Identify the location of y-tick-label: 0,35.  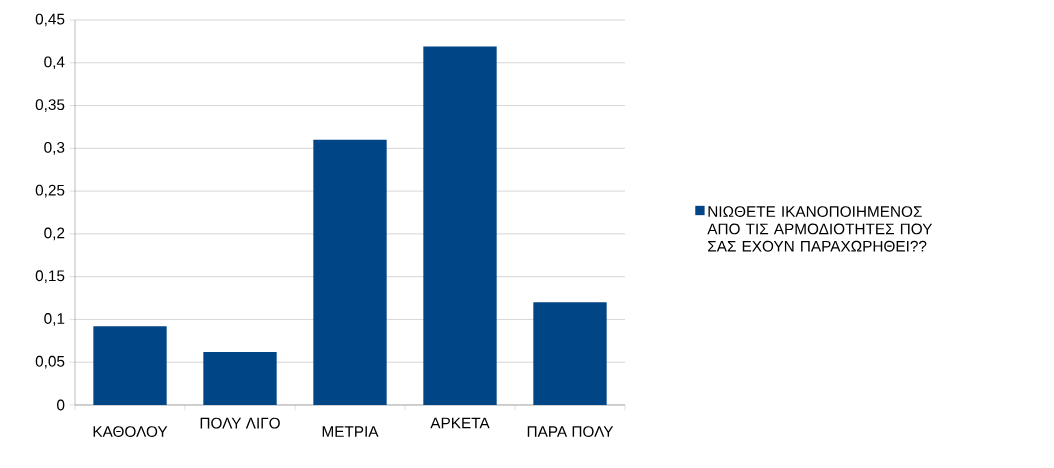
(50, 105).